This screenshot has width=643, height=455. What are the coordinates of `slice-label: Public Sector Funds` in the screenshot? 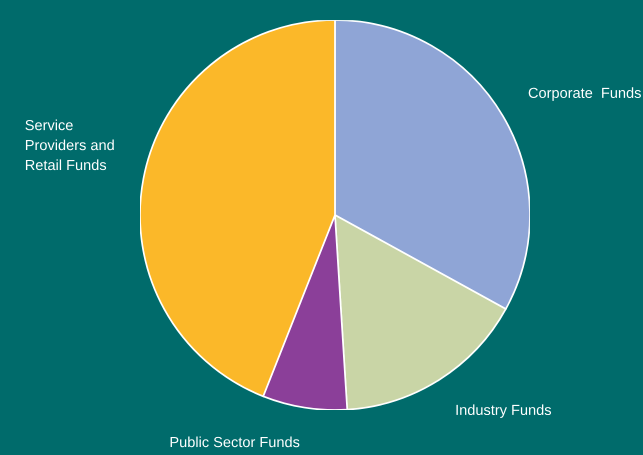 It's located at (235, 442).